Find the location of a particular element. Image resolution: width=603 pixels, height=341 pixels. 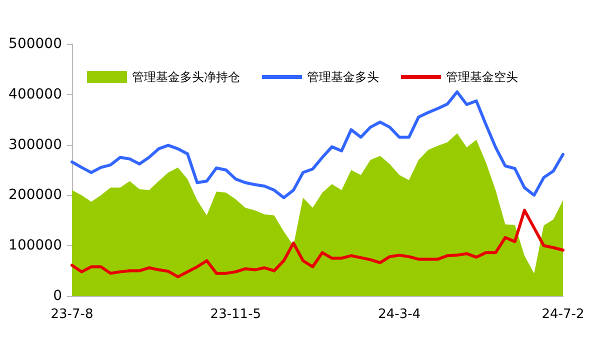

x-tick-label: 23-11-5 is located at coordinates (236, 314).